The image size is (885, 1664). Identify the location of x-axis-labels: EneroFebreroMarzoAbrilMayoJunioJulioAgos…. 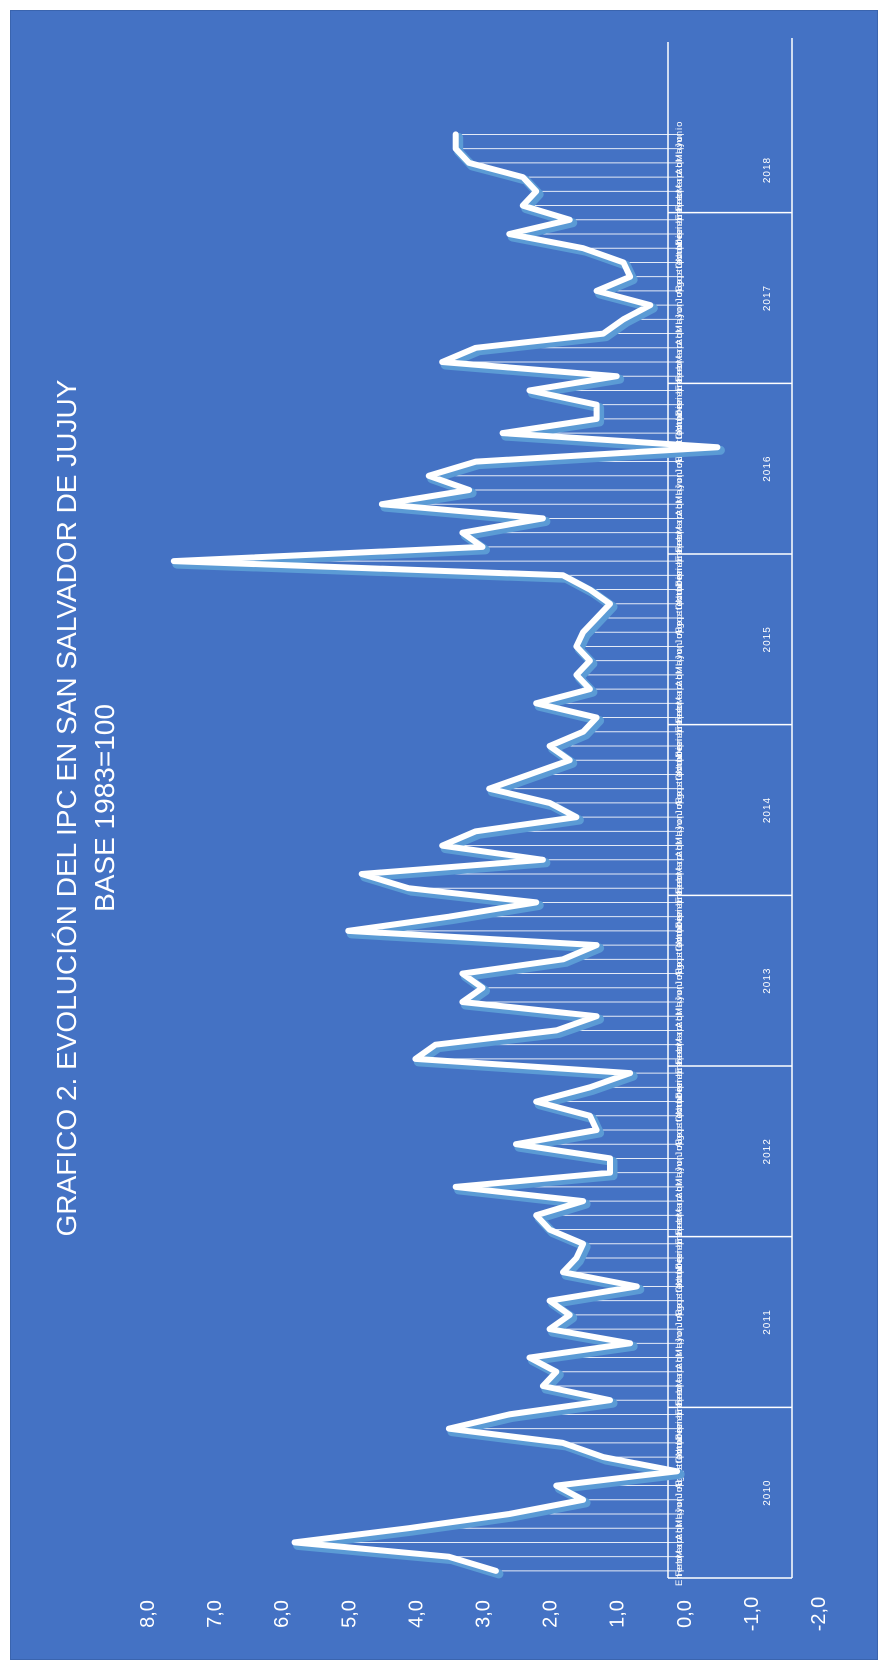
(723, 853).